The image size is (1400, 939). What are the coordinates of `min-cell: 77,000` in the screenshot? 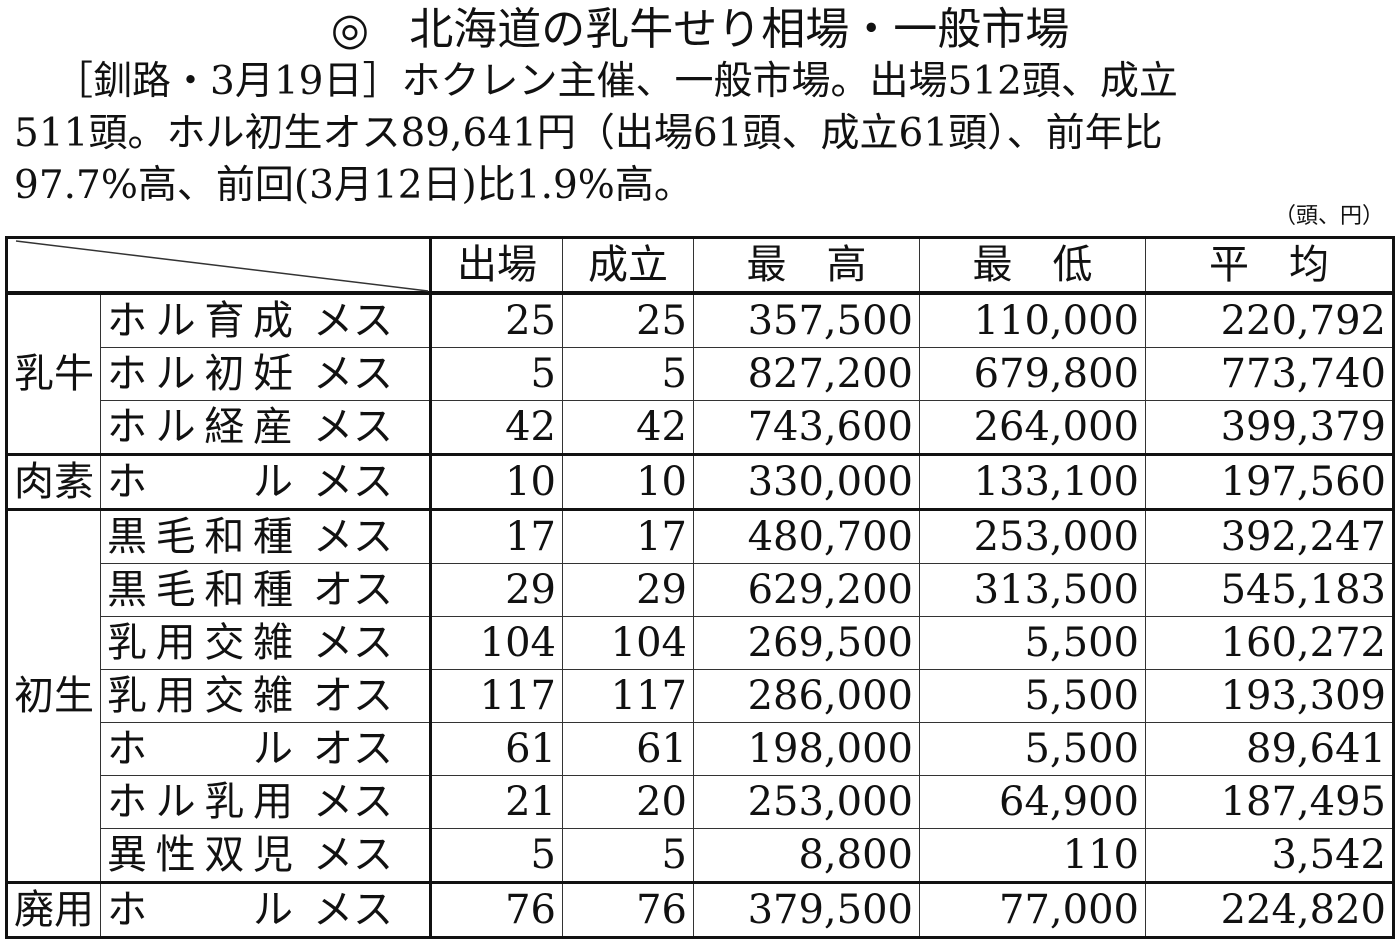 It's located at (1032, 910).